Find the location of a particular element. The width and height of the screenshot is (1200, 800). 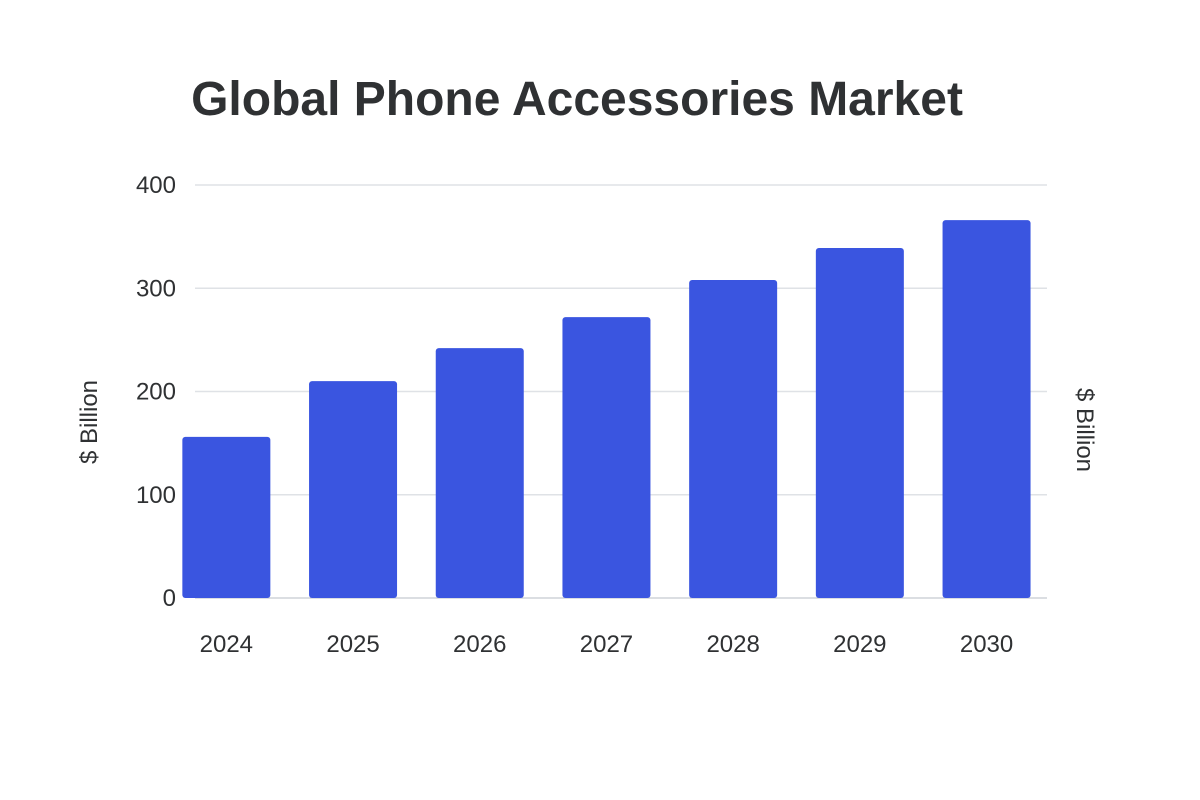

y-tick-label: 0 is located at coordinates (169, 598).